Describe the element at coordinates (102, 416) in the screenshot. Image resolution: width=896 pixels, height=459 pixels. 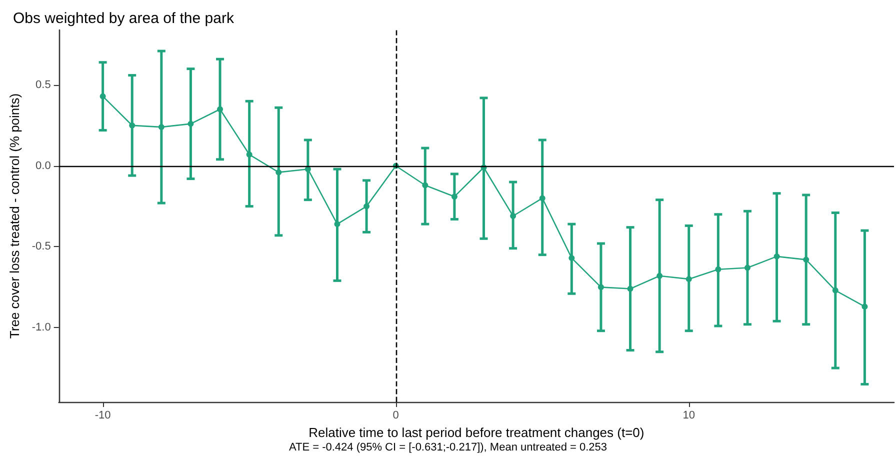
I see `x-tick-label: -10` at that location.